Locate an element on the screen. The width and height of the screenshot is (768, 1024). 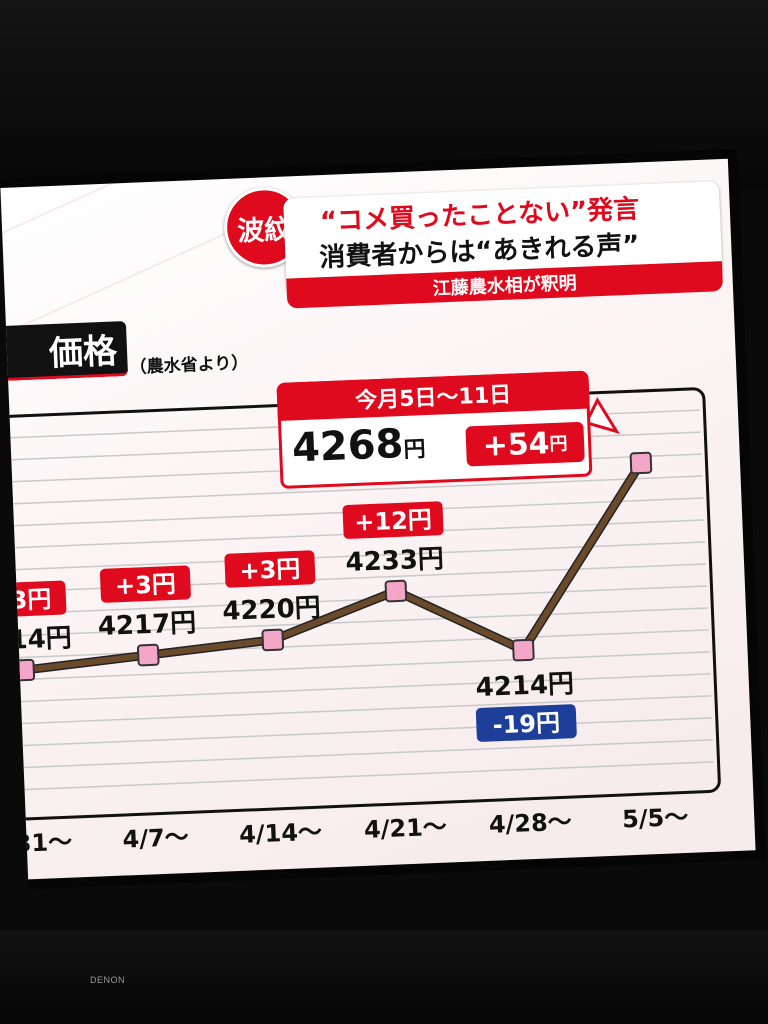
latest-price-callout: 今月5日～11日 4268円 +54 円 is located at coordinates (434, 429).